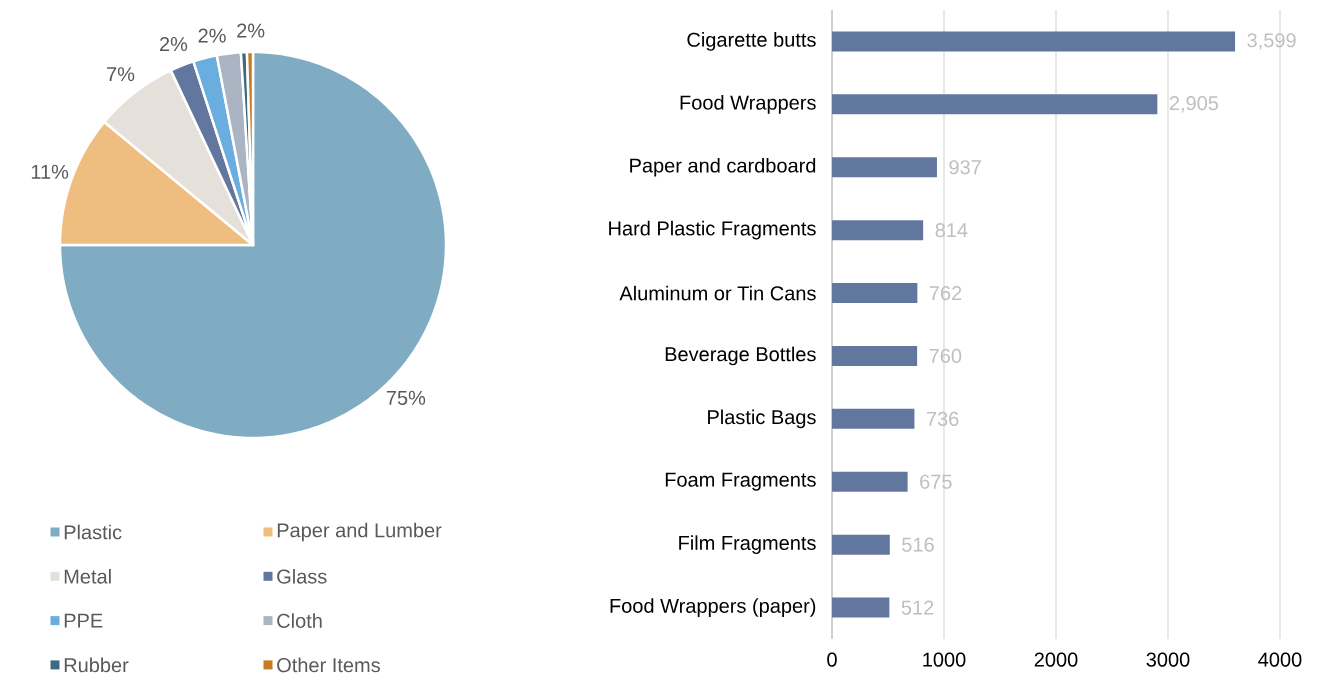 Image resolution: width=1321 pixels, height=683 pixels. I want to click on y-tick-label: Beverage Bottles, so click(740, 356).